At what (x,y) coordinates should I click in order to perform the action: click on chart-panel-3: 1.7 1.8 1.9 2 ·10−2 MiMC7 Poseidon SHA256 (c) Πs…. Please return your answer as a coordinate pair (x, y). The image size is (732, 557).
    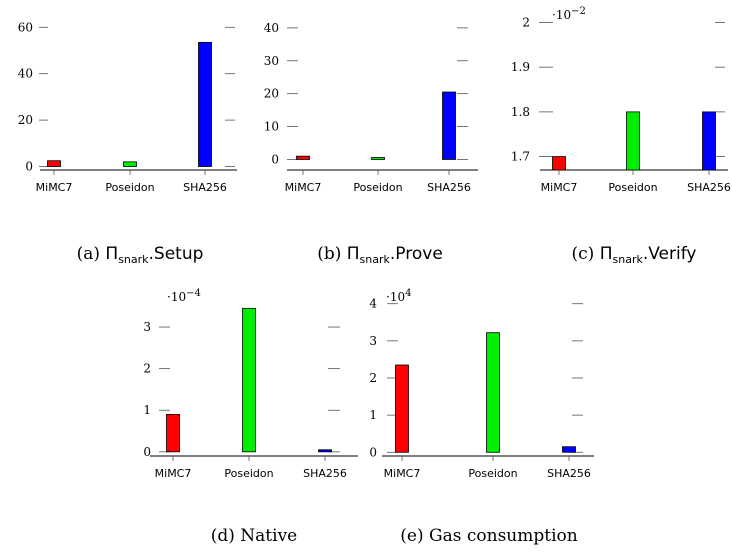
    Looking at the image, I should click on (621, 136).